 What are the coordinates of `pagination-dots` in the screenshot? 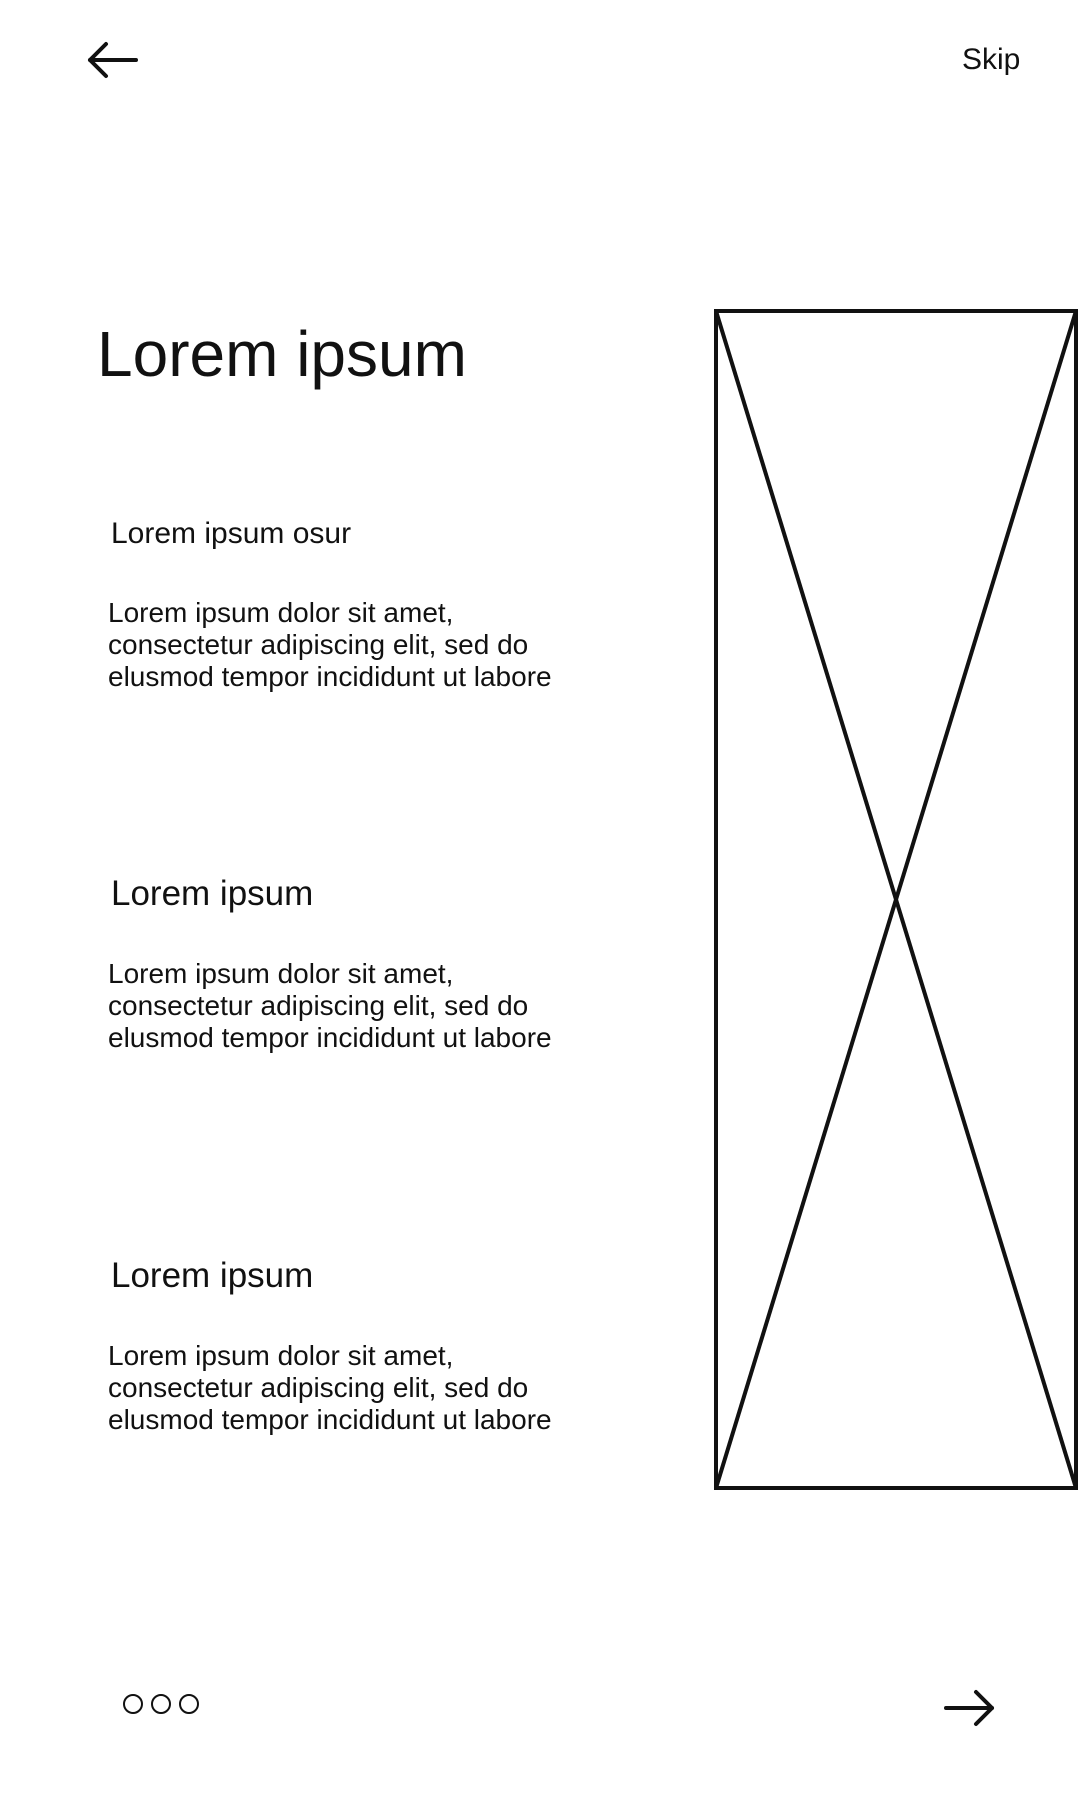 It's located at (171, 1704).